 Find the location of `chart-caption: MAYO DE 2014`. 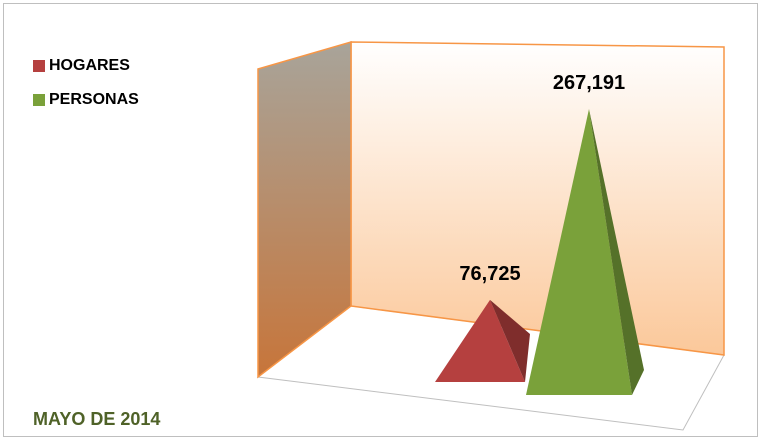

chart-caption: MAYO DE 2014 is located at coordinates (97, 419).